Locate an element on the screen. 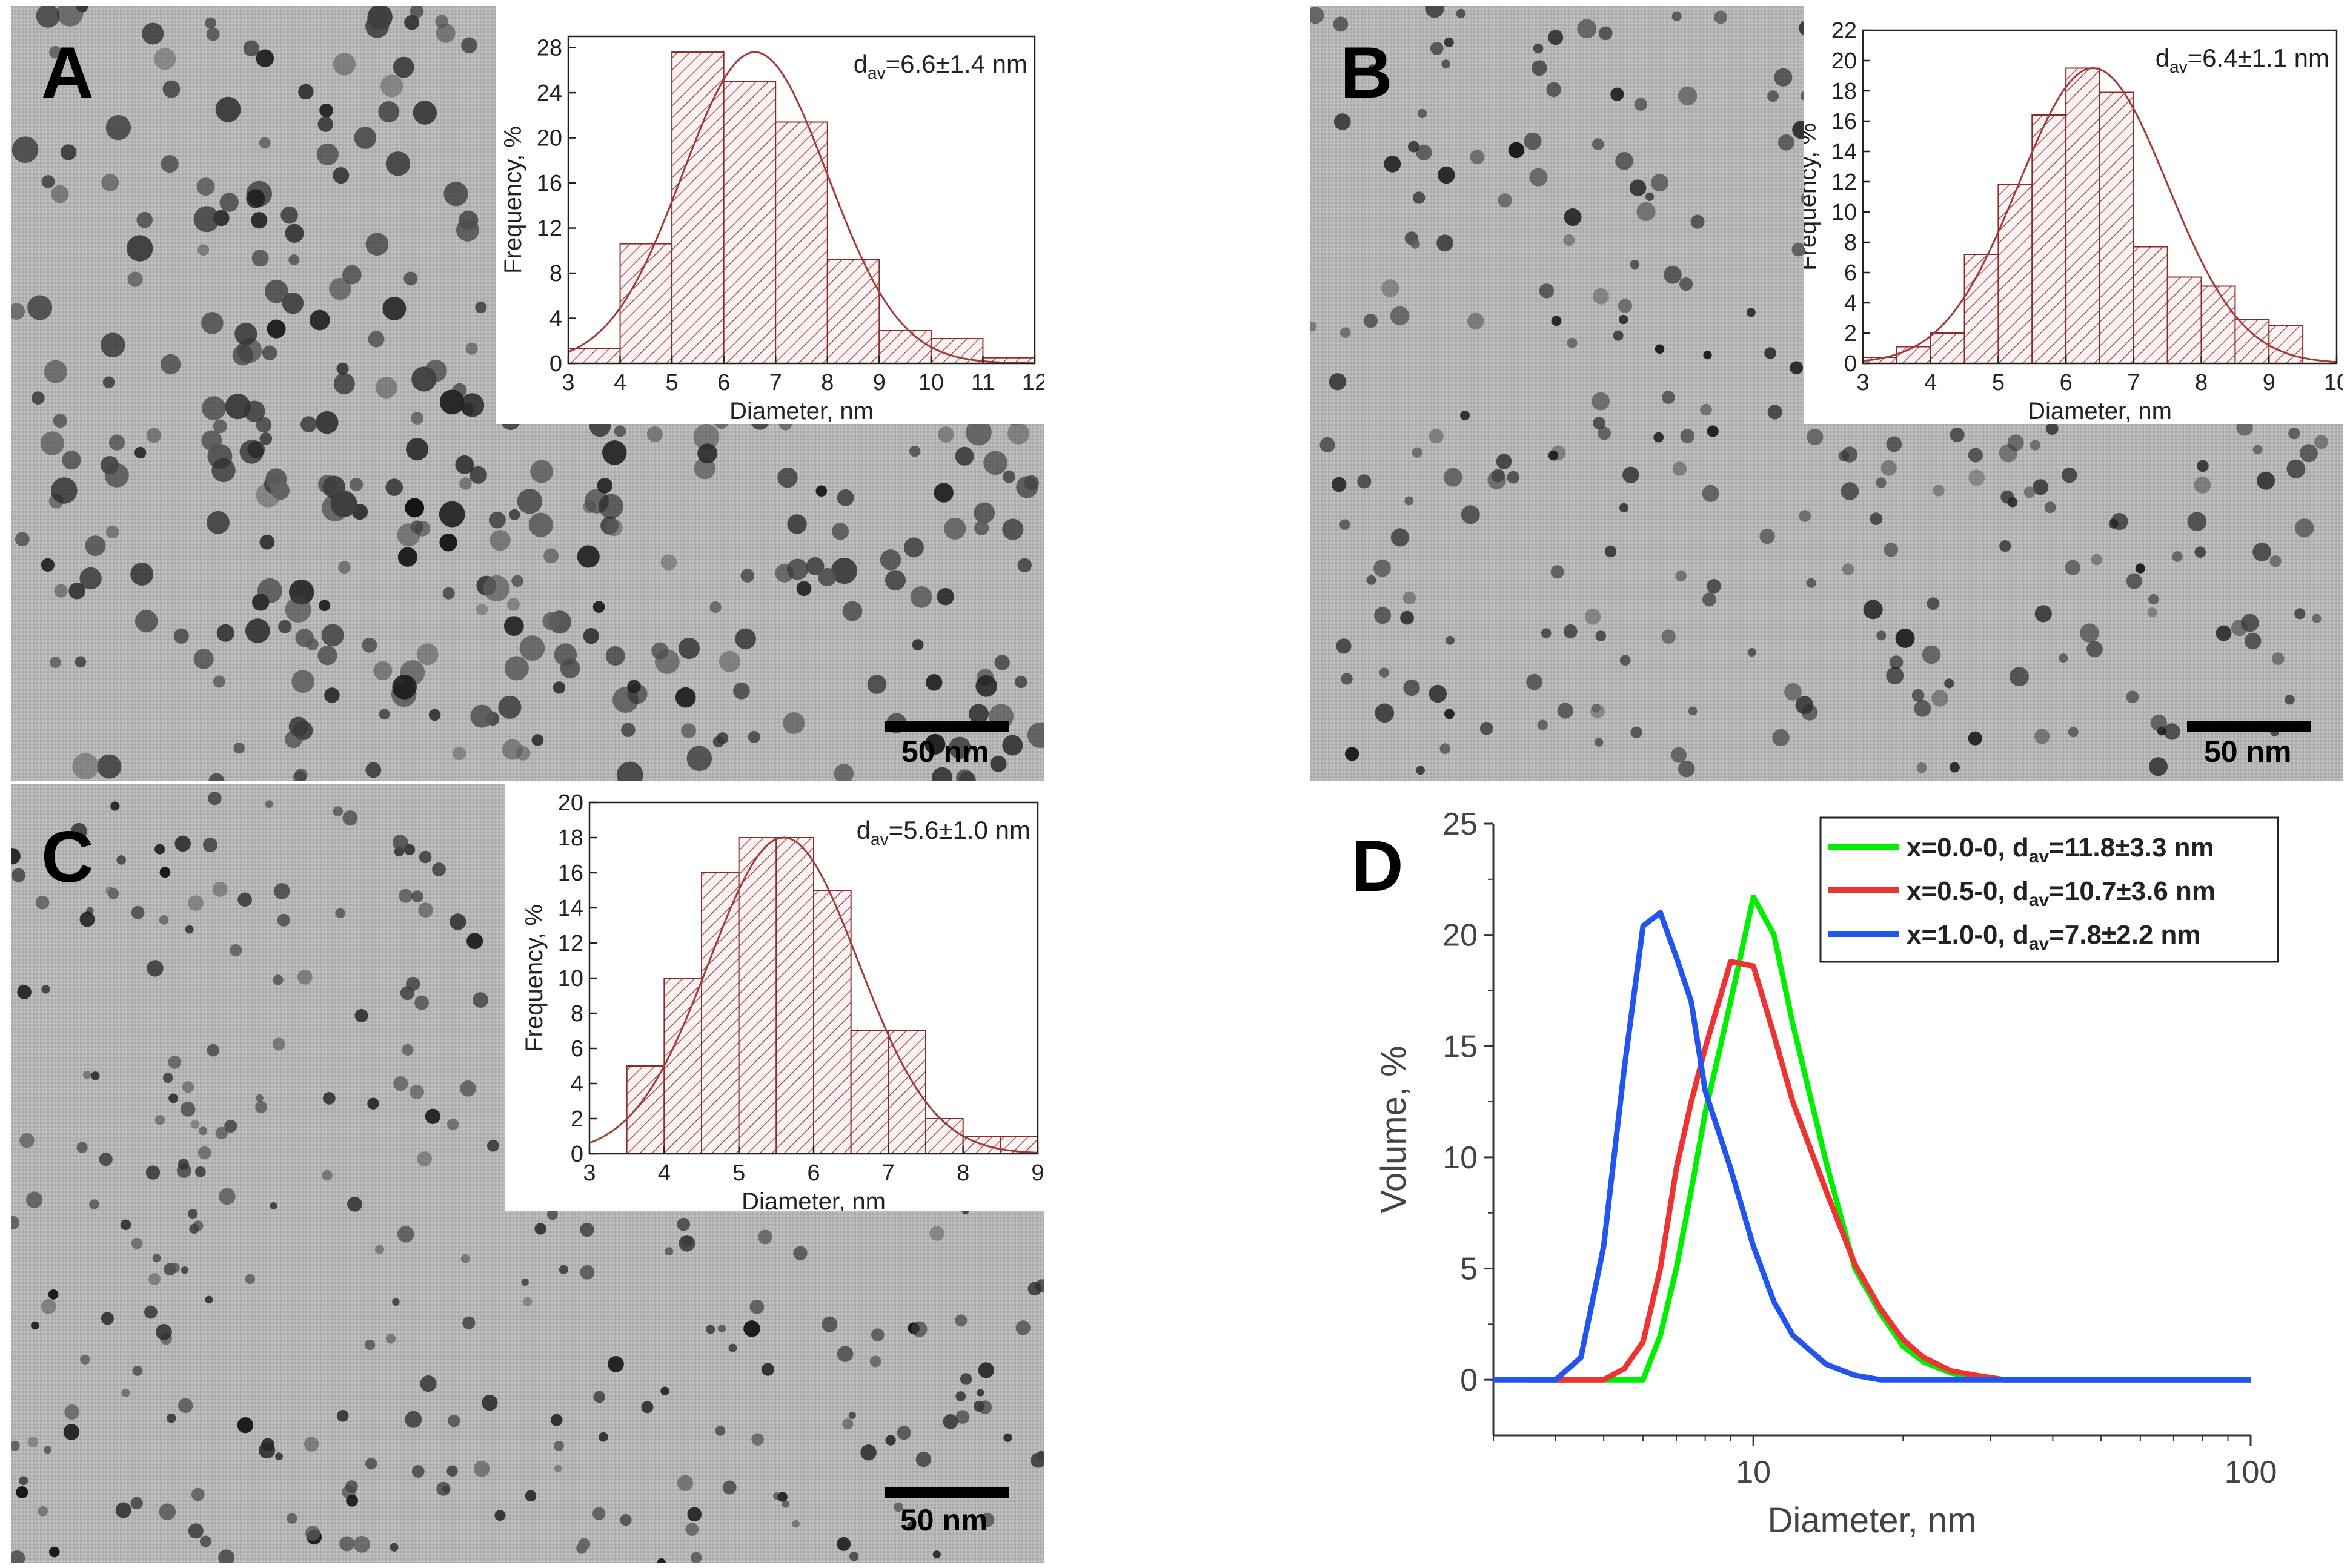 The width and height of the screenshot is (2350, 1568). x-tick-label: 4 is located at coordinates (620, 383).